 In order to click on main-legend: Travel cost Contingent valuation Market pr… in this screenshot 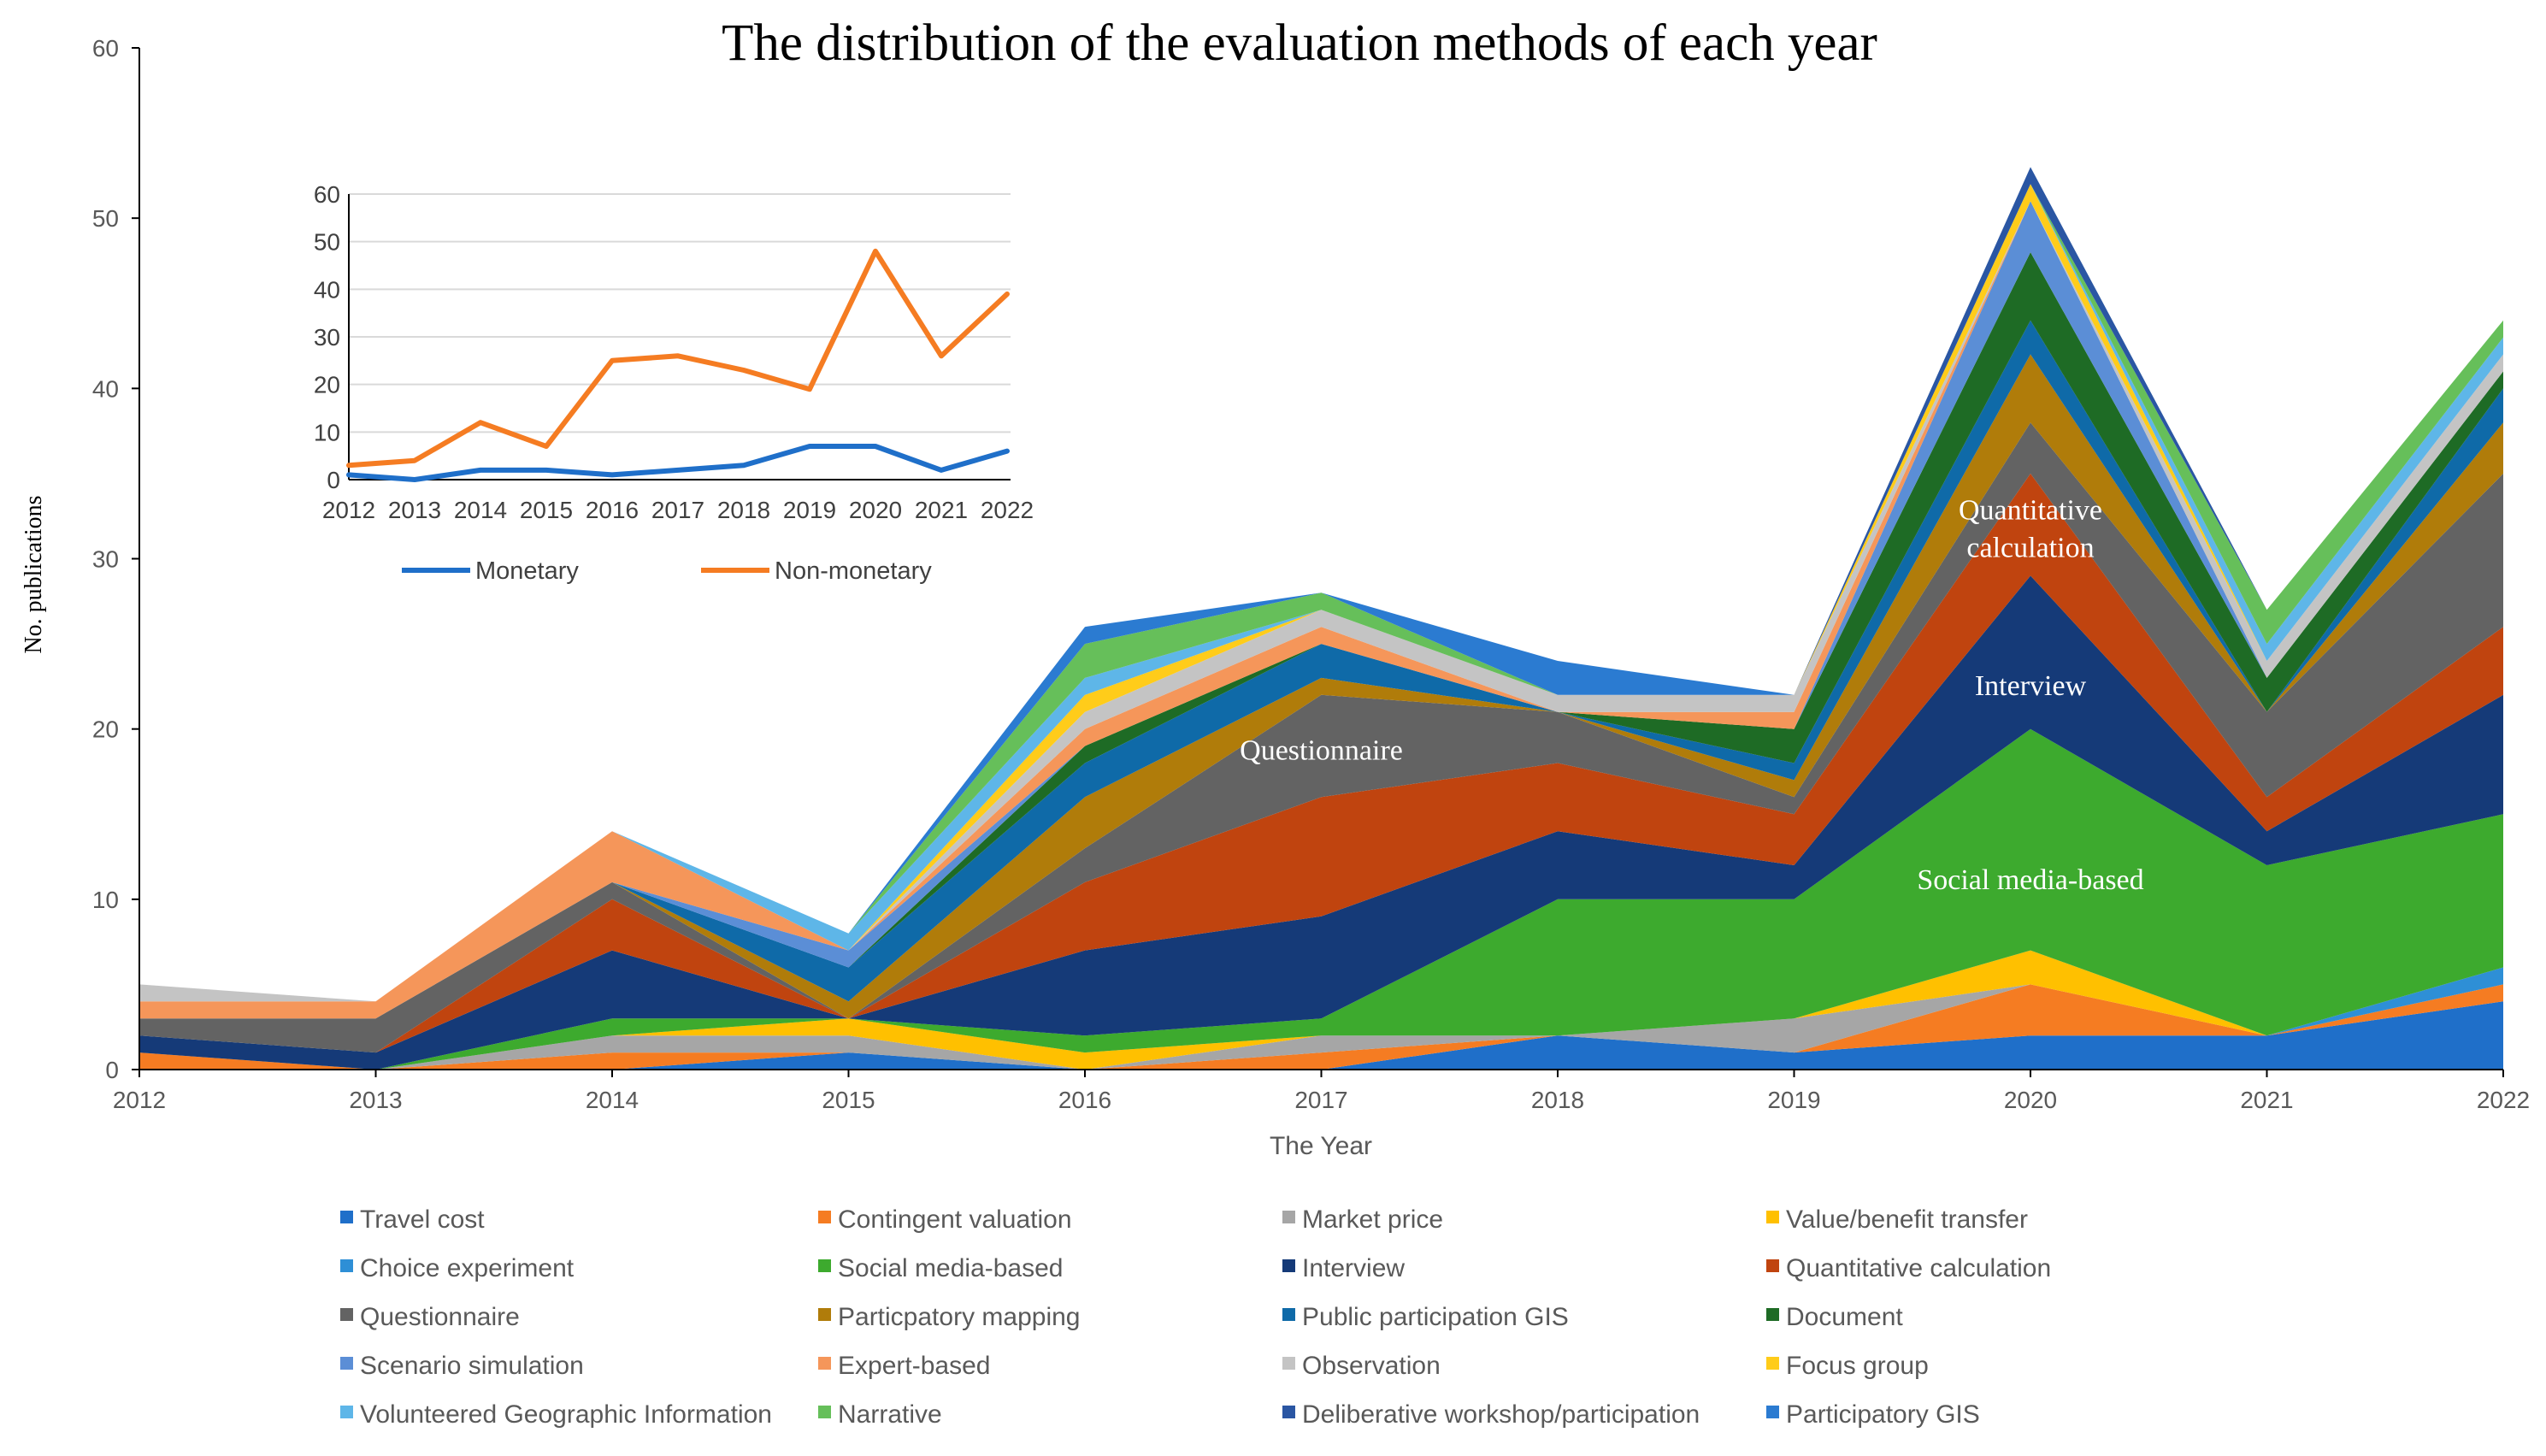, I will do `click(1195, 1317)`.